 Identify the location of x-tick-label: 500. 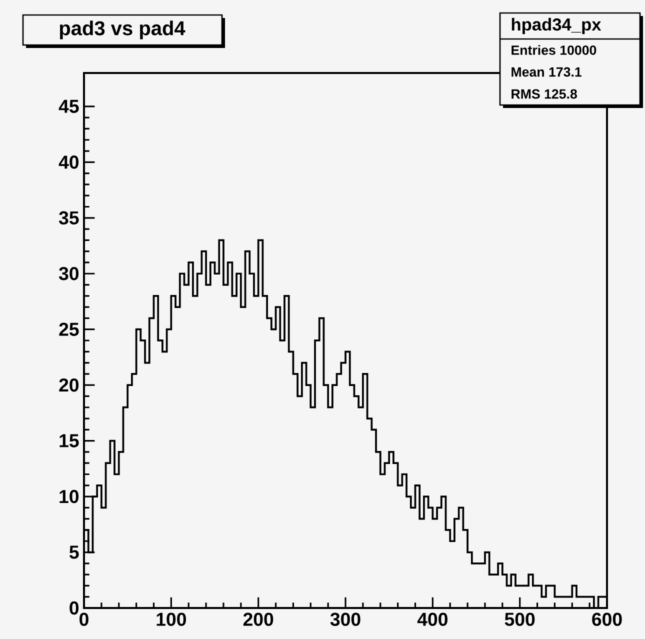
(519, 619).